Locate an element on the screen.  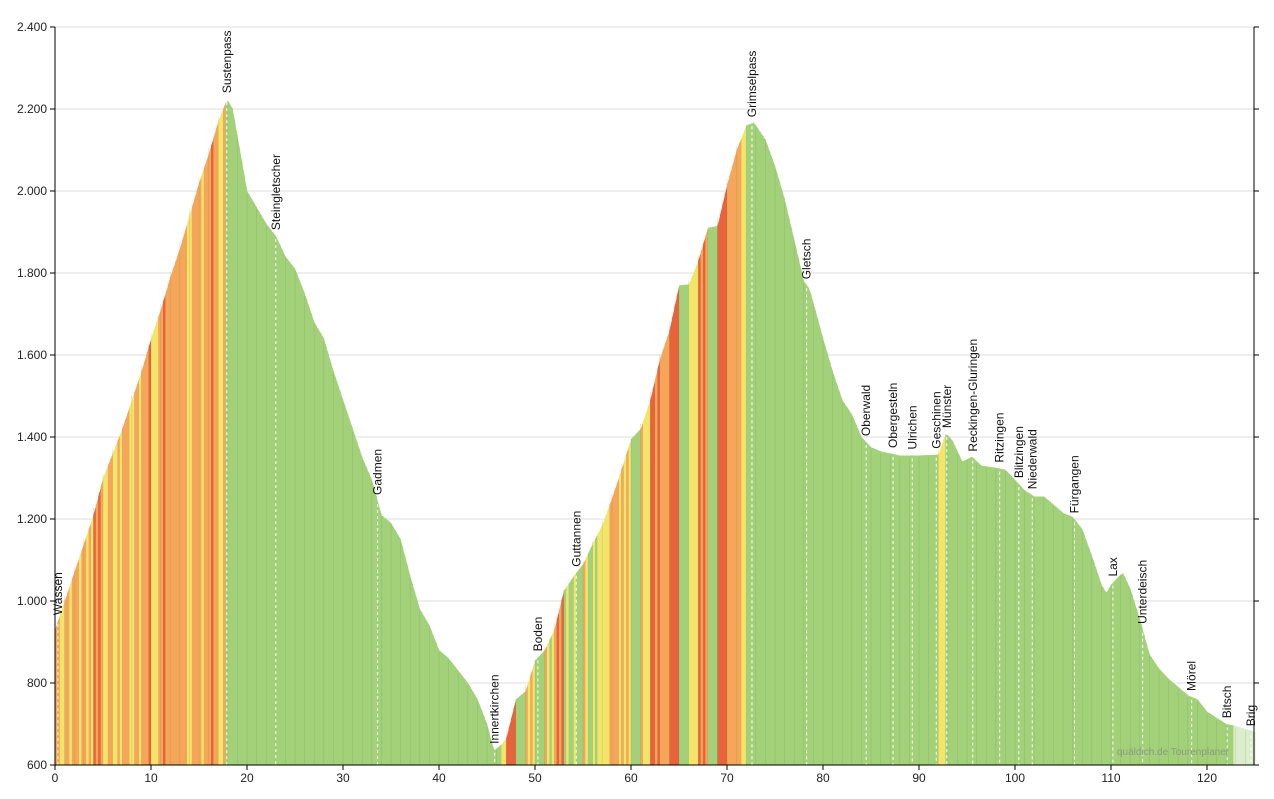
place-label: Ritzingen is located at coordinates (1000, 438).